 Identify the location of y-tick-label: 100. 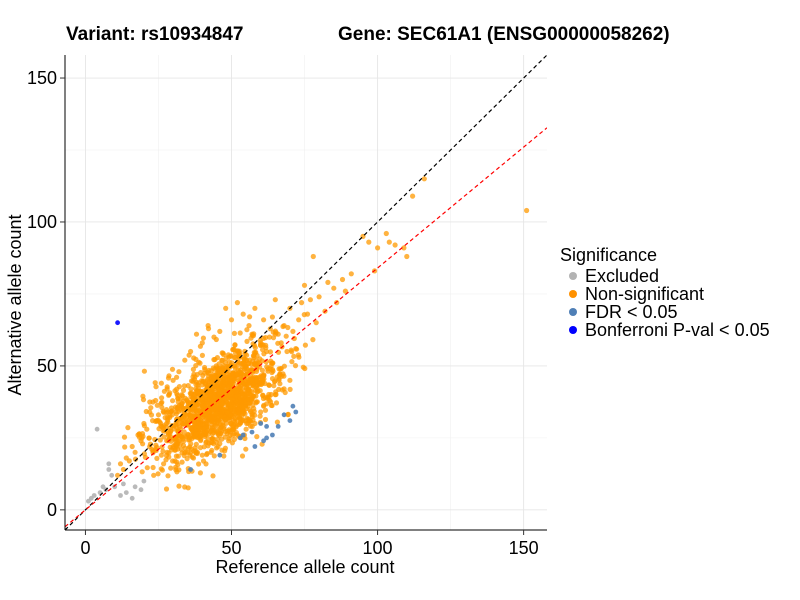
(42, 222).